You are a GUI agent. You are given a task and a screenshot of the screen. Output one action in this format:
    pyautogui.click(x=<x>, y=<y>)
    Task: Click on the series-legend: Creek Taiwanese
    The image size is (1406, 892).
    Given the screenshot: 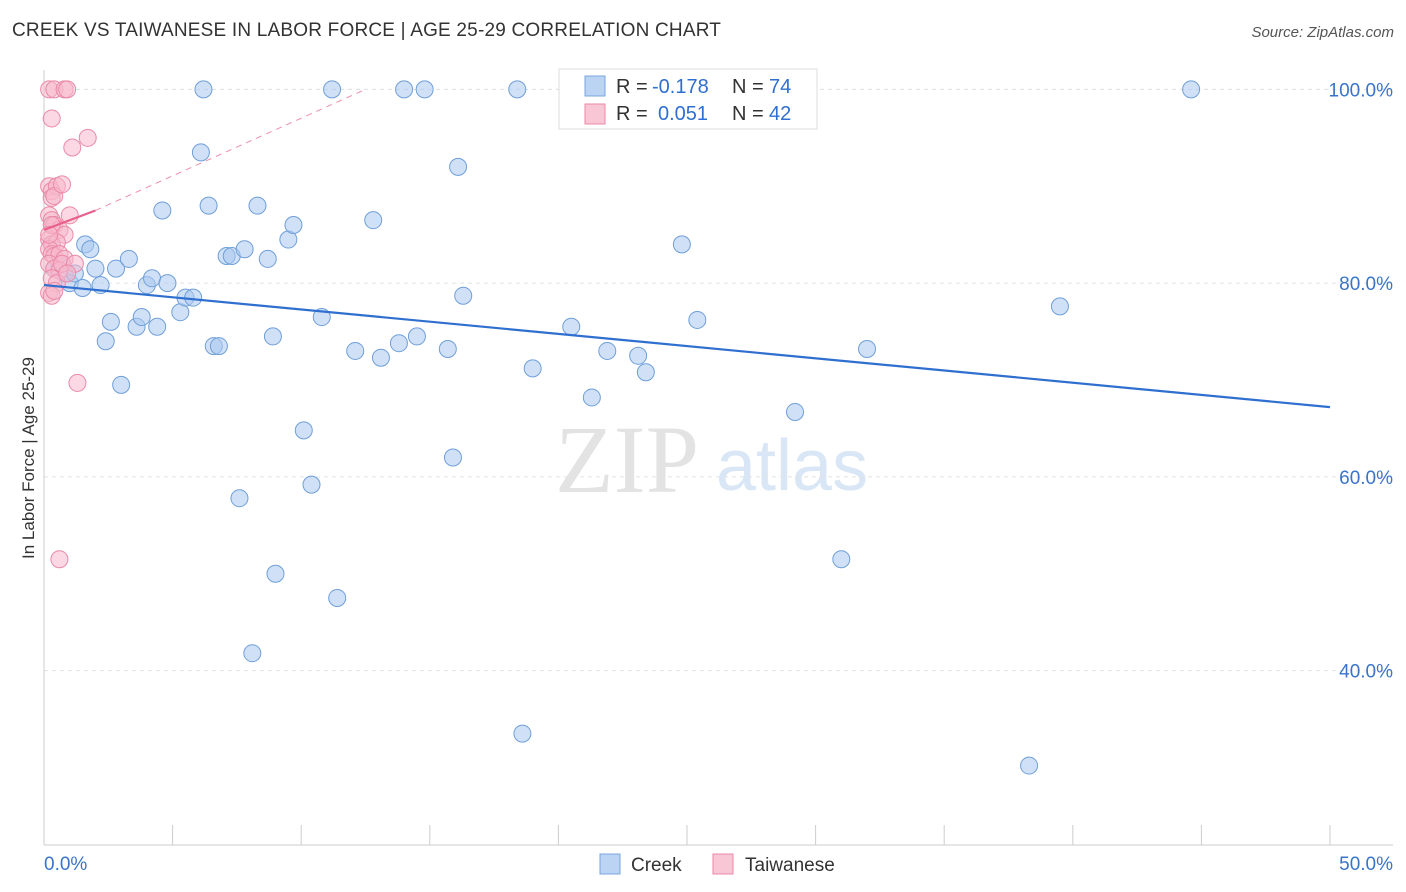 What is the action you would take?
    pyautogui.click(x=717, y=864)
    